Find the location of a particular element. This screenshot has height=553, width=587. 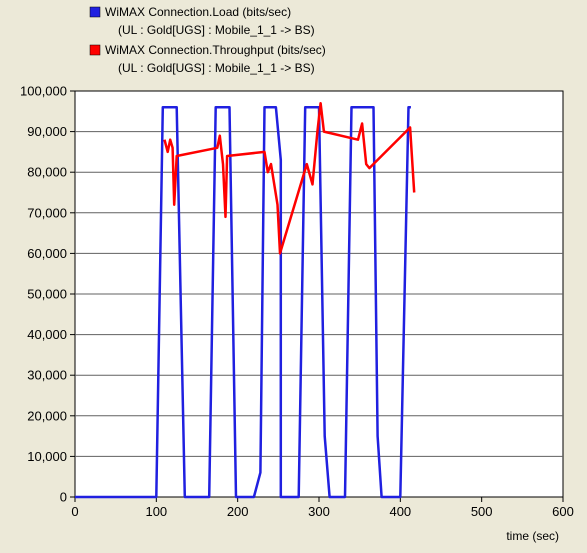

legend-swatch-throughput is located at coordinates (95, 50).